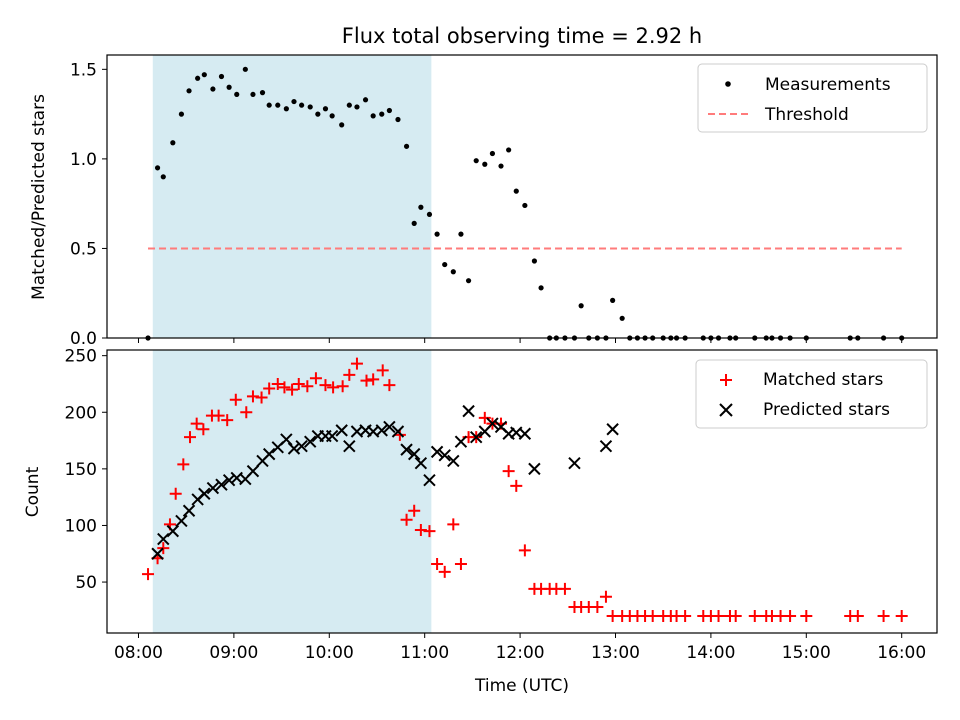 The width and height of the screenshot is (960, 720). Describe the element at coordinates (83, 339) in the screenshot. I see `y-tick-label: 0.0` at that location.